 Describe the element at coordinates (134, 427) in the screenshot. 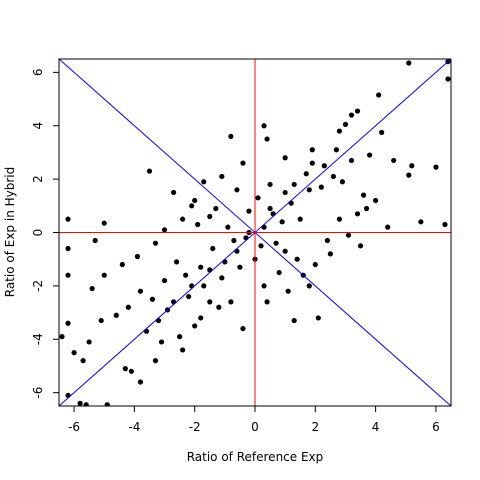

I see `x-tick-label: -4` at that location.